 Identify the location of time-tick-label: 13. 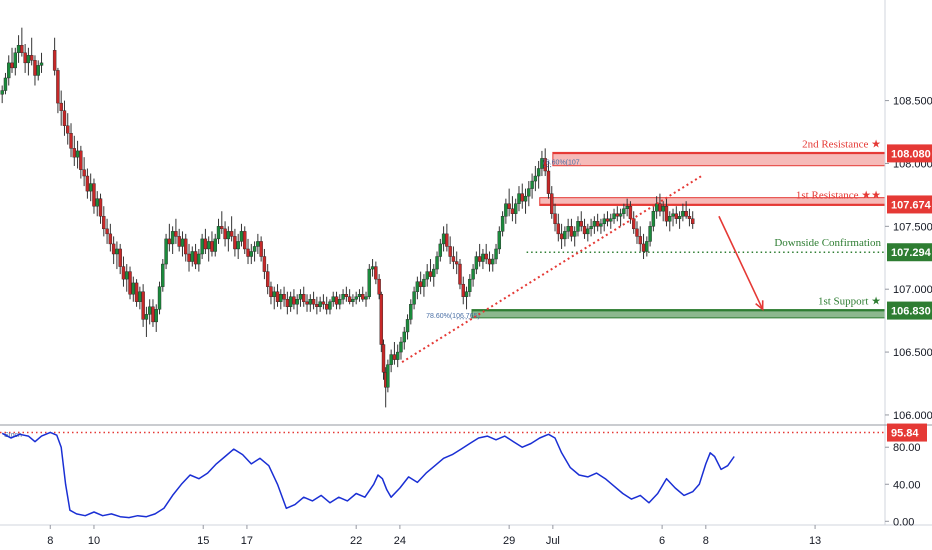
(815, 541).